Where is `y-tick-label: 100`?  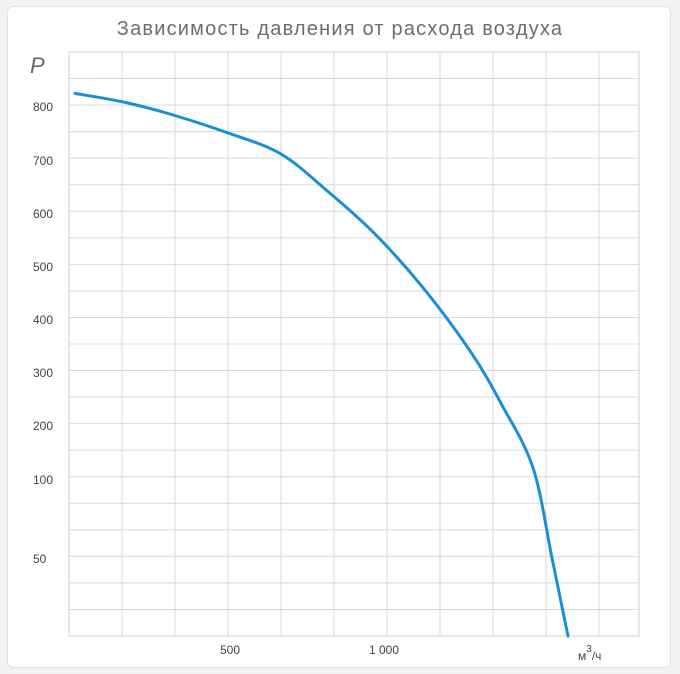
y-tick-label: 100 is located at coordinates (43, 480).